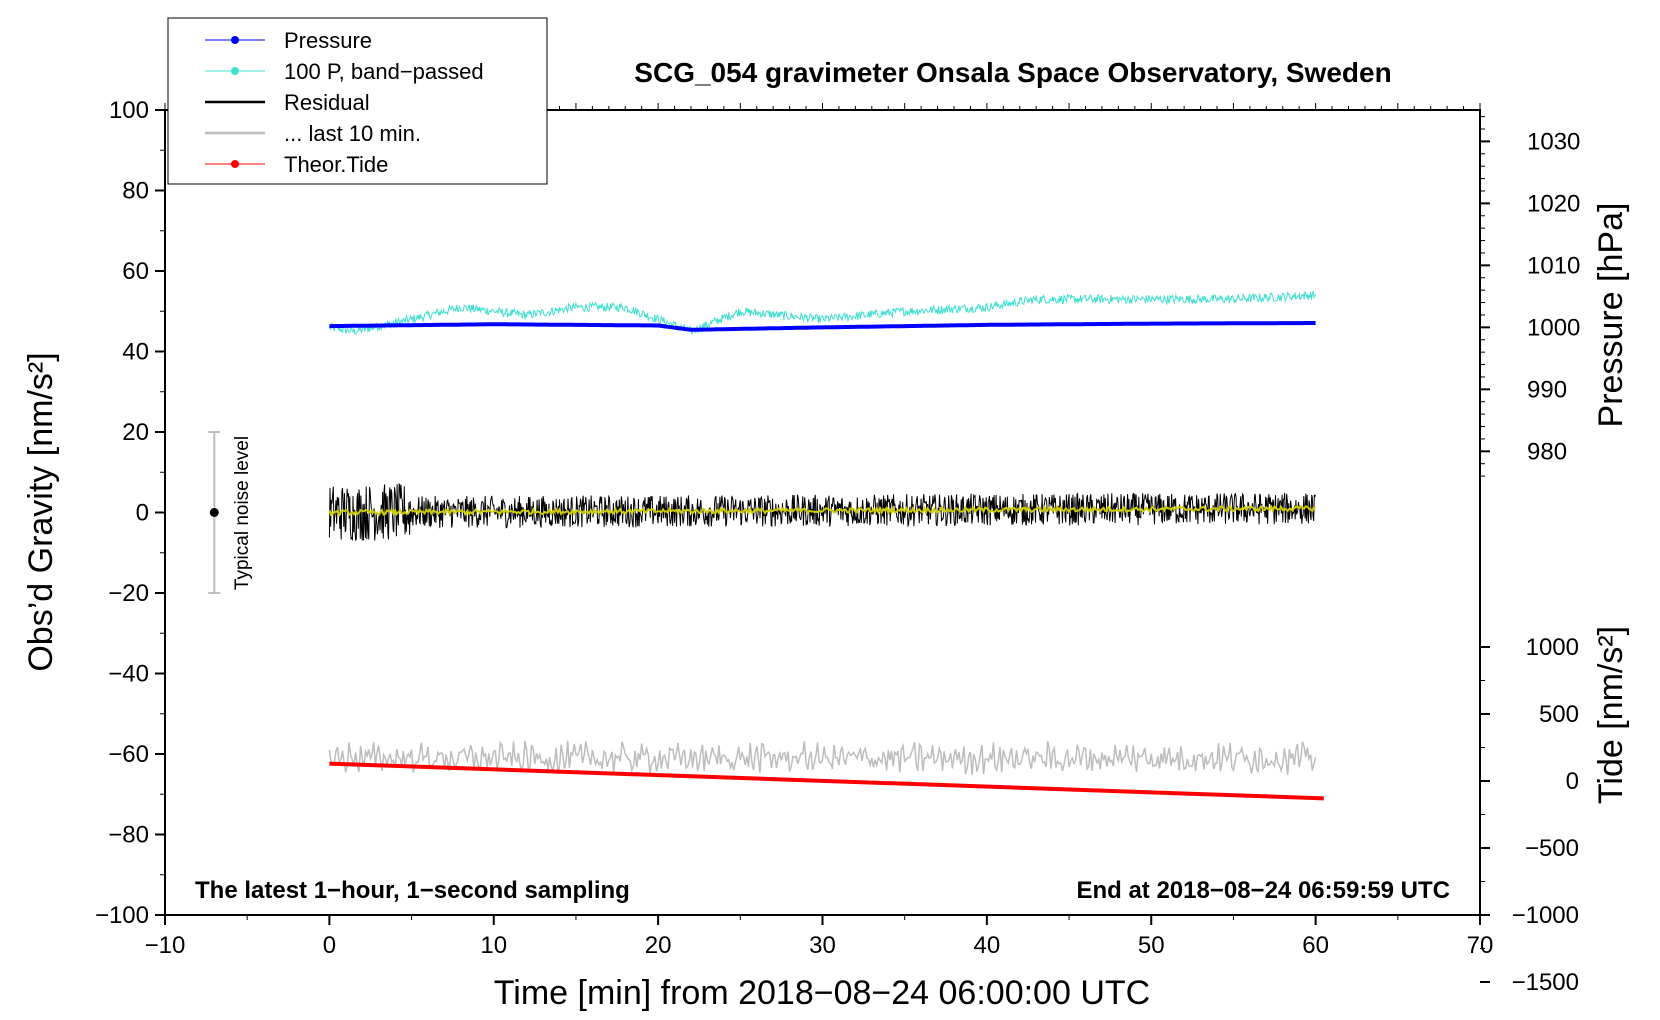  I want to click on series-last-10-min, so click(822, 758).